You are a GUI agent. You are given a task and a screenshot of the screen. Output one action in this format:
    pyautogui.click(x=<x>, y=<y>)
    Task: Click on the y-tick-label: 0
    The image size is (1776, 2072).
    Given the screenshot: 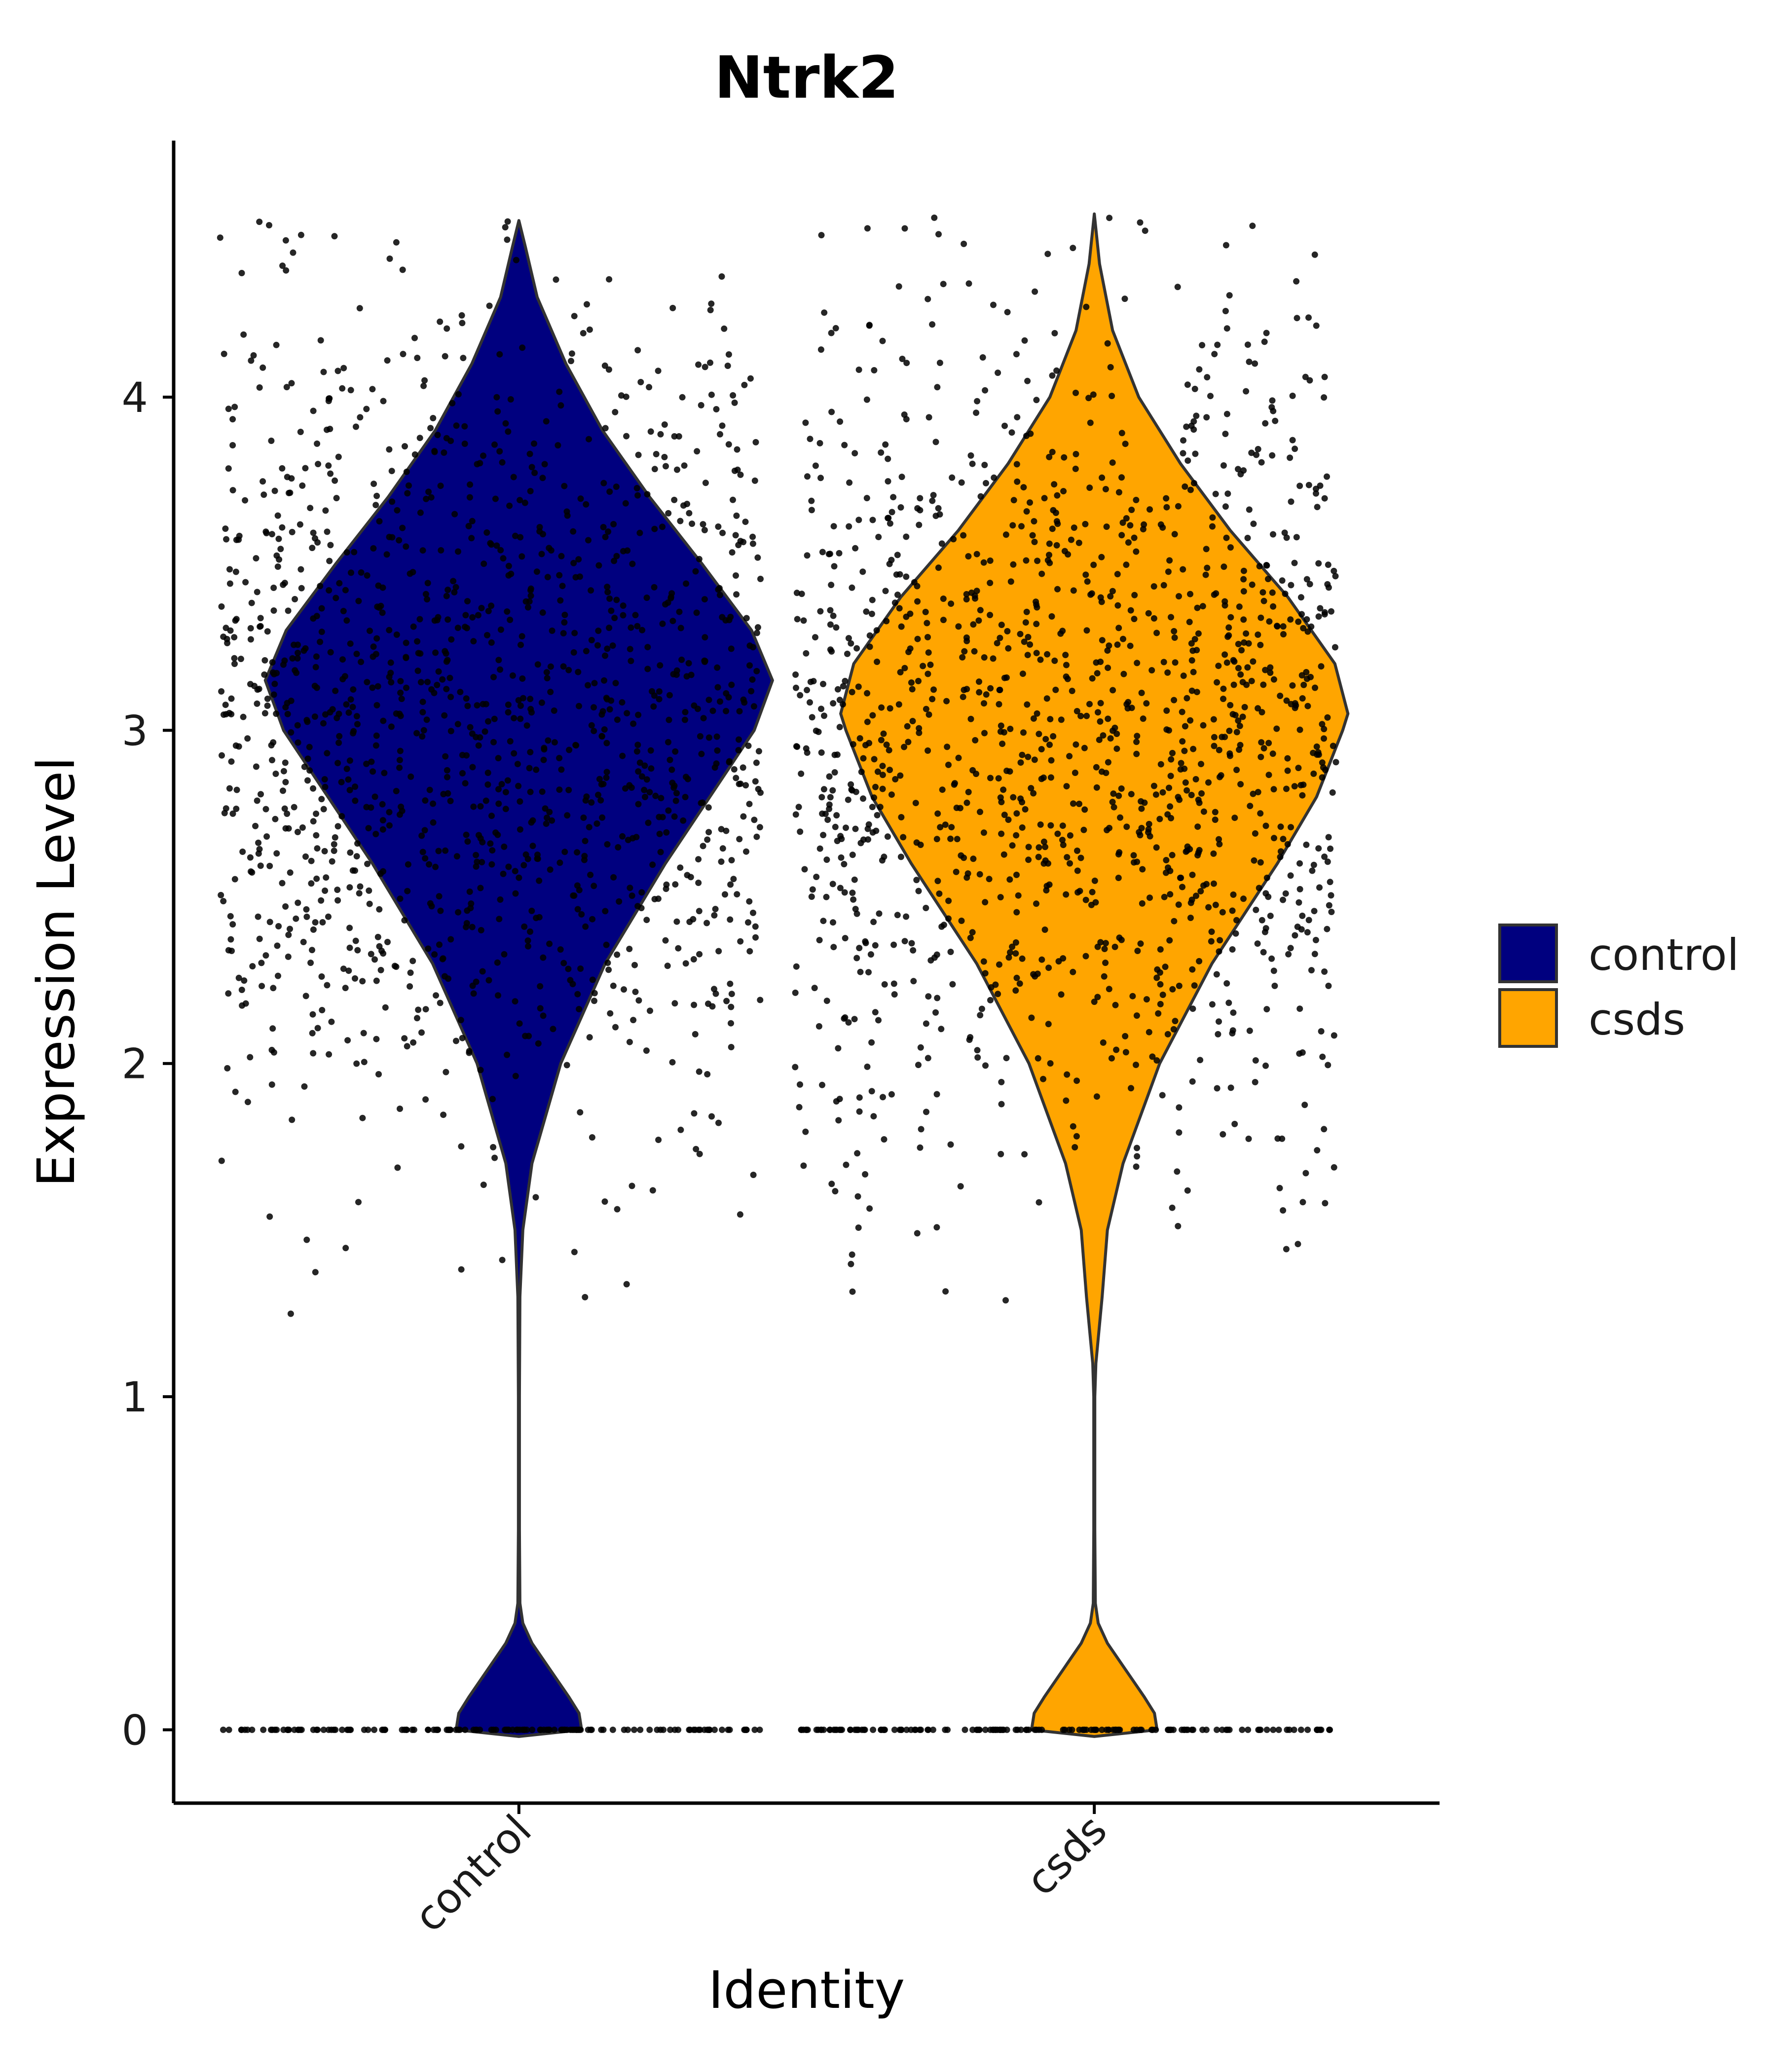 What is the action you would take?
    pyautogui.click(x=135, y=1730)
    